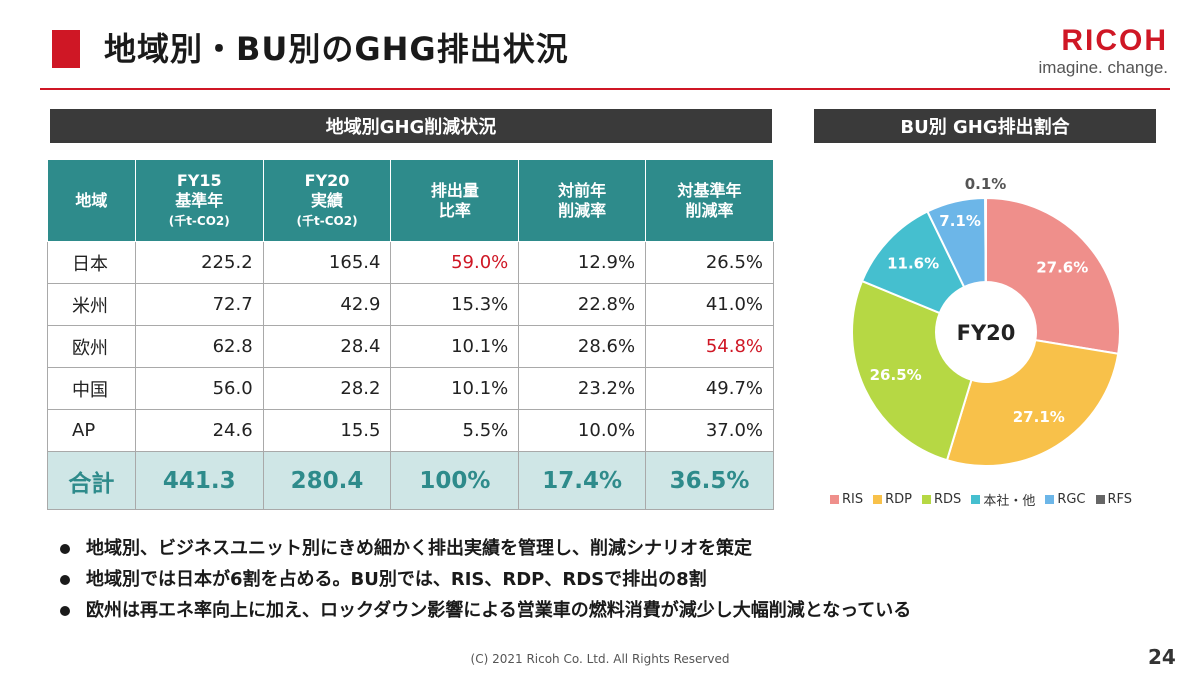 The image size is (1200, 673). I want to click on page-number: 24, so click(1162, 657).